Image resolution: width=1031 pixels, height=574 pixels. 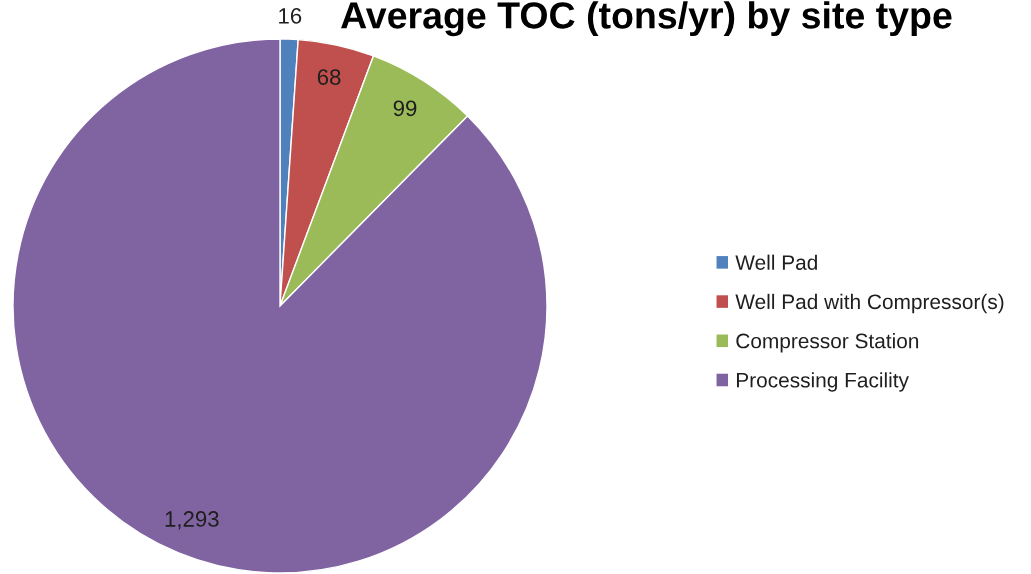 I want to click on chart-title: Average TOC (tons/yr) by site type, so click(x=646, y=19).